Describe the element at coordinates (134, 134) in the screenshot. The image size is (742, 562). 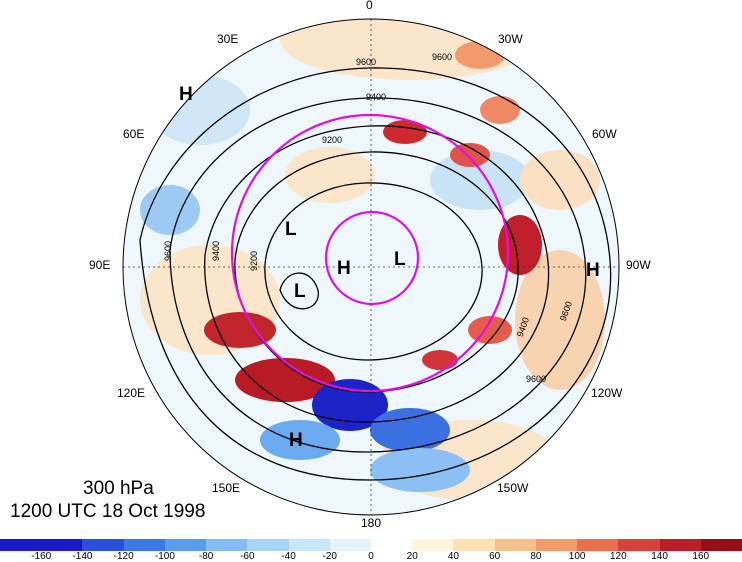
I see `lon-label-60e: 60E` at that location.